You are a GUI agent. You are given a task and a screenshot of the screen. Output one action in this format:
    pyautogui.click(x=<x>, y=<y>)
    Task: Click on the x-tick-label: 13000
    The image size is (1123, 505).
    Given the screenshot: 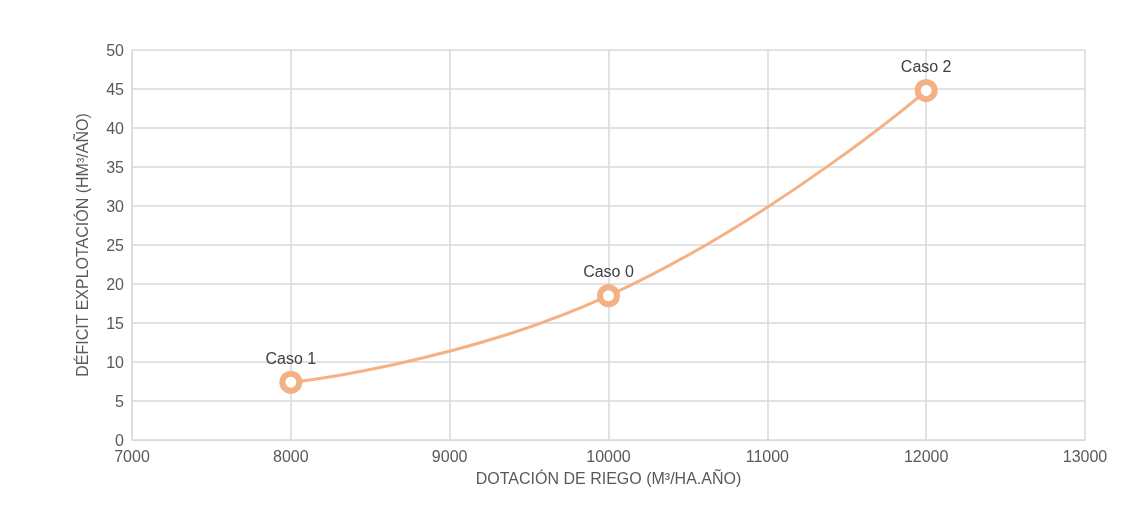 What is the action you would take?
    pyautogui.click(x=1085, y=456)
    